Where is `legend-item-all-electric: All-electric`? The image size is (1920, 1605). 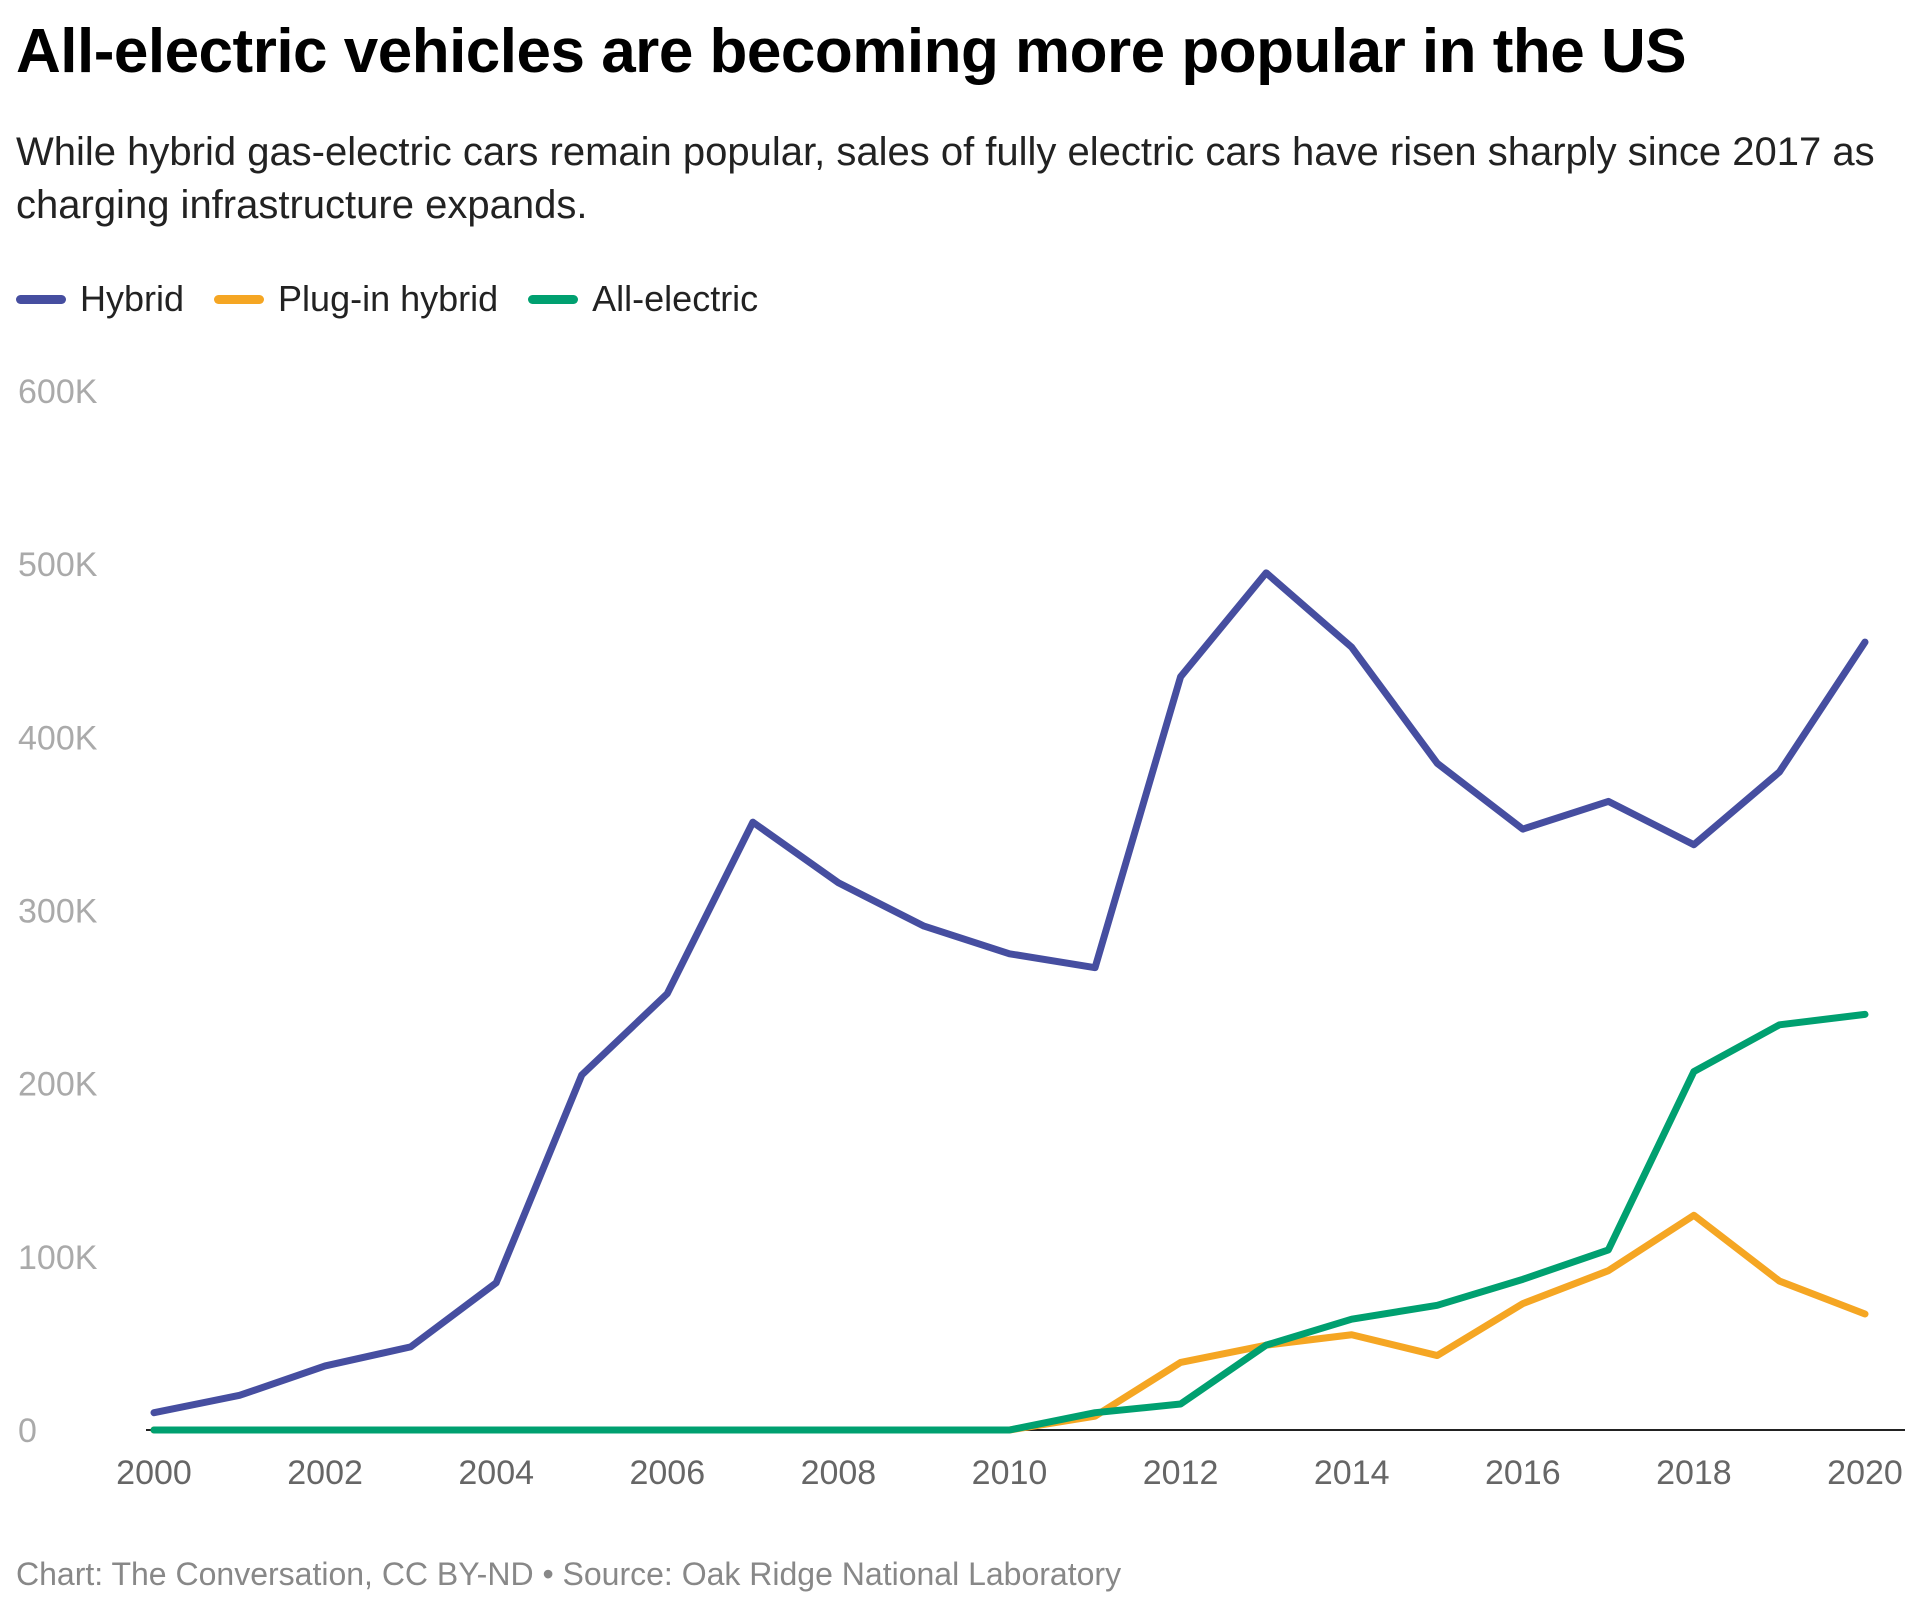
legend-item-all-electric: All-electric is located at coordinates (643, 299).